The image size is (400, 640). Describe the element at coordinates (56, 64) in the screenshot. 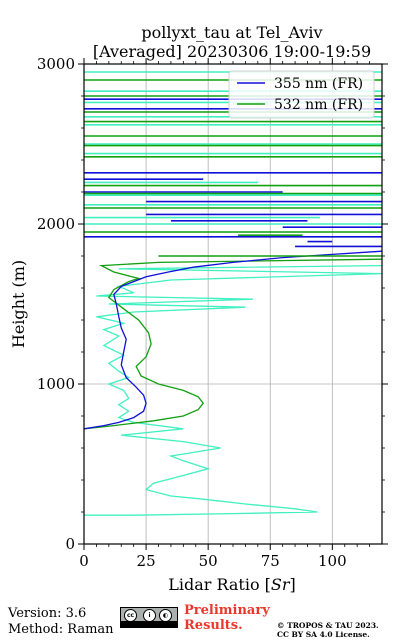

I see `y-tick-label: 3000` at that location.